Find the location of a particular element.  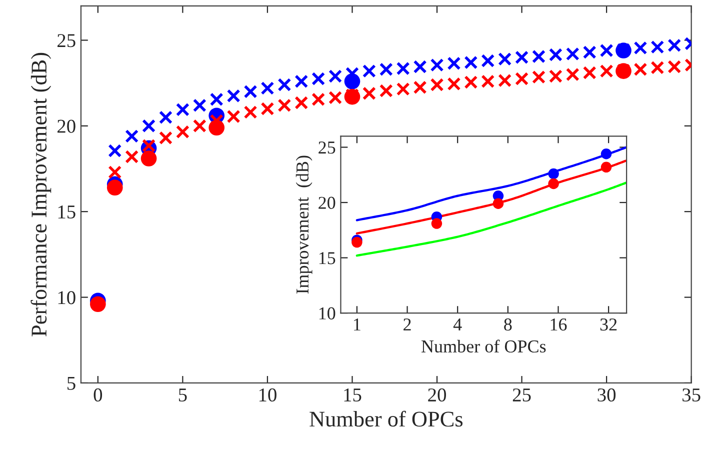

x-tick-label: 16 is located at coordinates (558, 324).